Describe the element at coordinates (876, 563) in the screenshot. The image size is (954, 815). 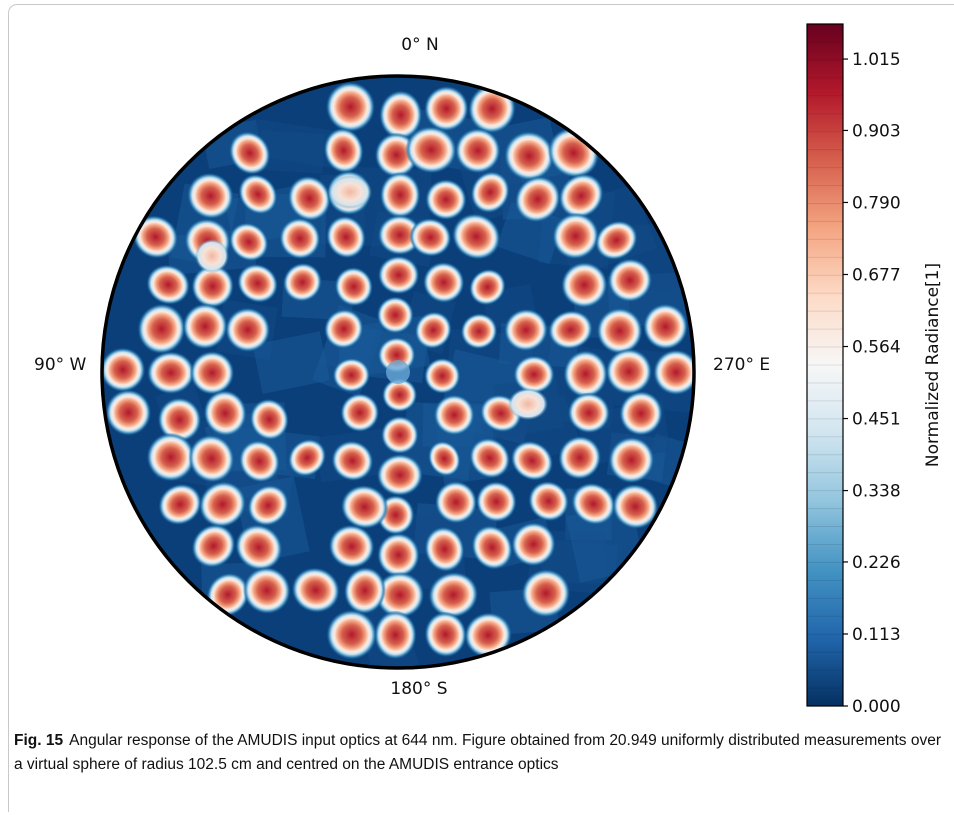
I see `colorbar-tick-label: 0.226` at that location.